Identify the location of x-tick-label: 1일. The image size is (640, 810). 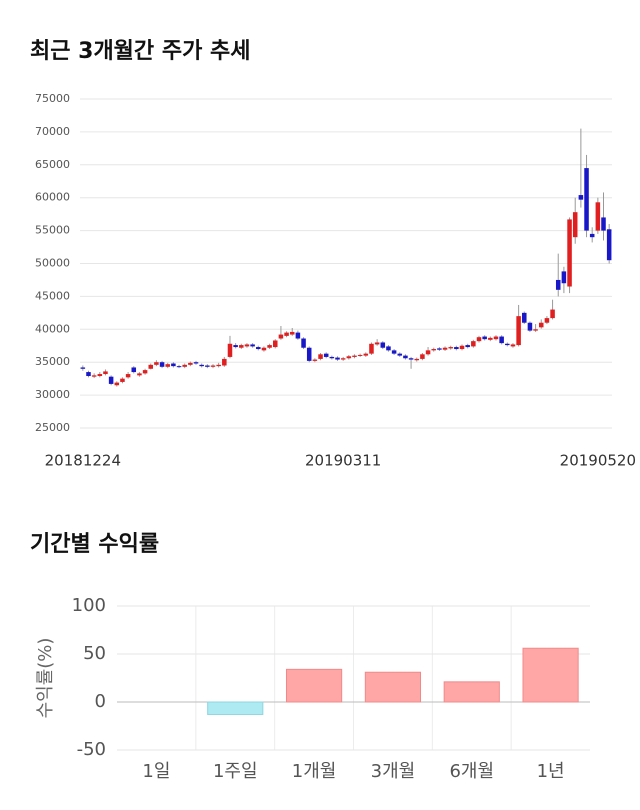
(156, 771).